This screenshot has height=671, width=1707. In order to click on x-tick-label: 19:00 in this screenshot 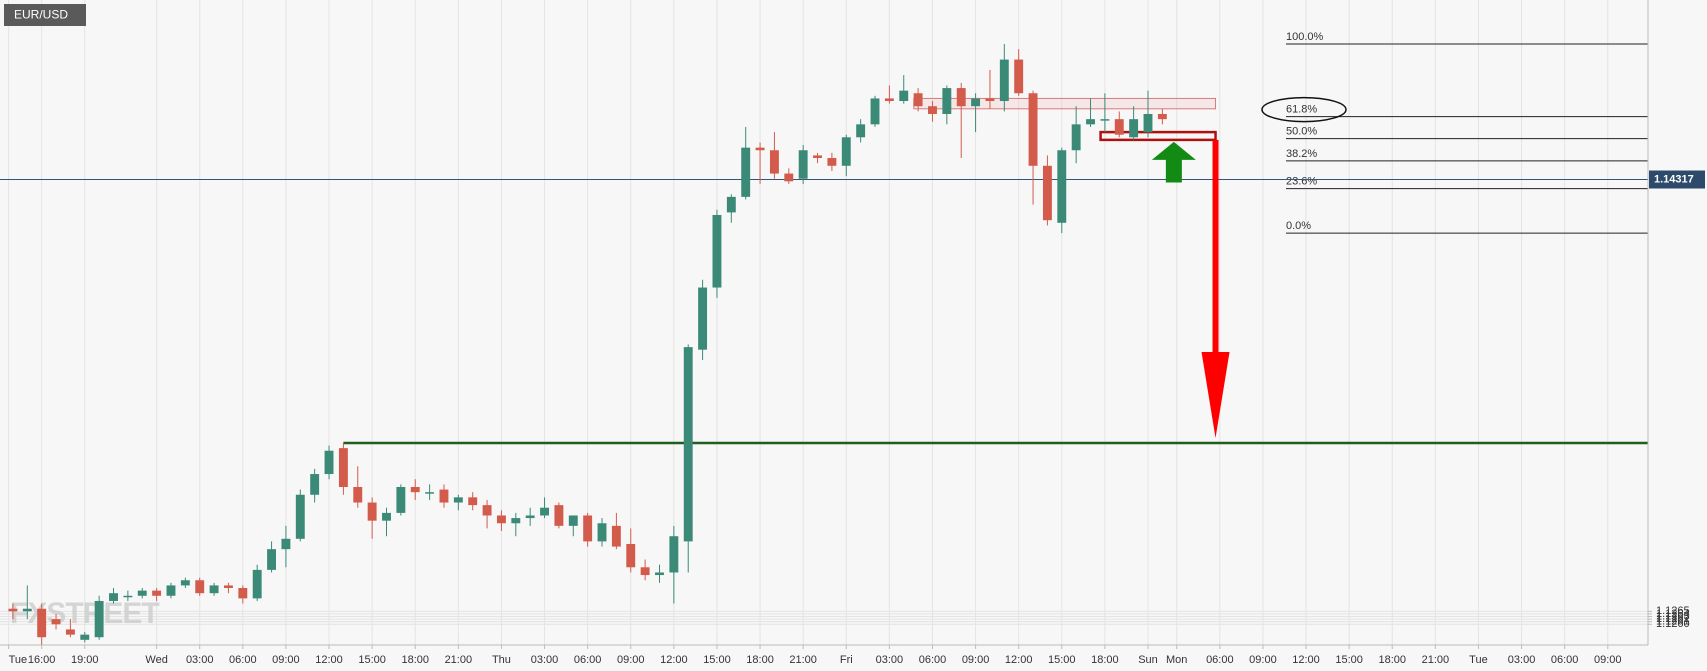, I will do `click(85, 660)`.